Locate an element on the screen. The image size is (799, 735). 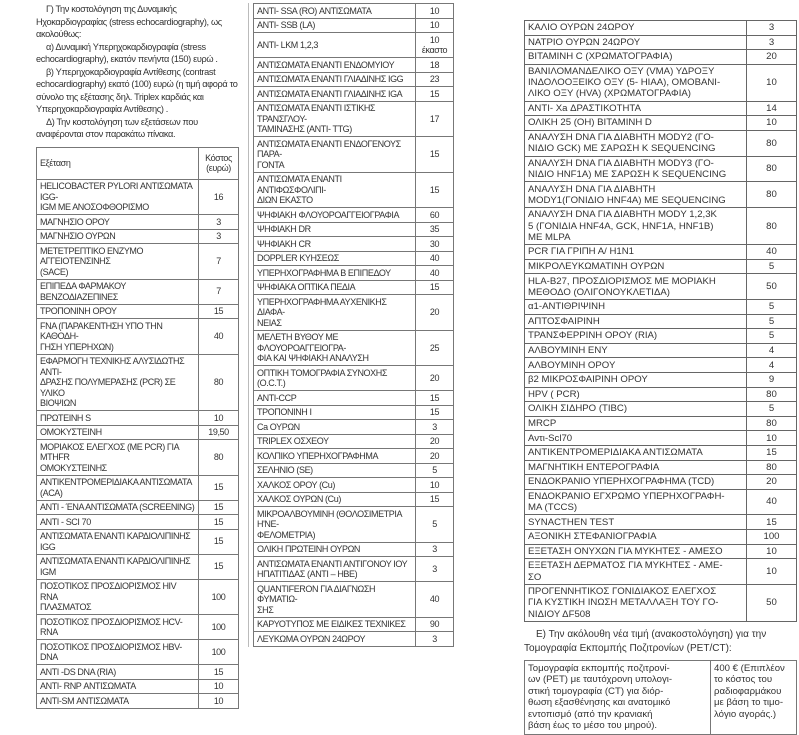
exam-name: ΟΛΙΚΗ ΠΡΩΤΕΙΝΗ ΟΥΡΩΝ is located at coordinates (334, 549).